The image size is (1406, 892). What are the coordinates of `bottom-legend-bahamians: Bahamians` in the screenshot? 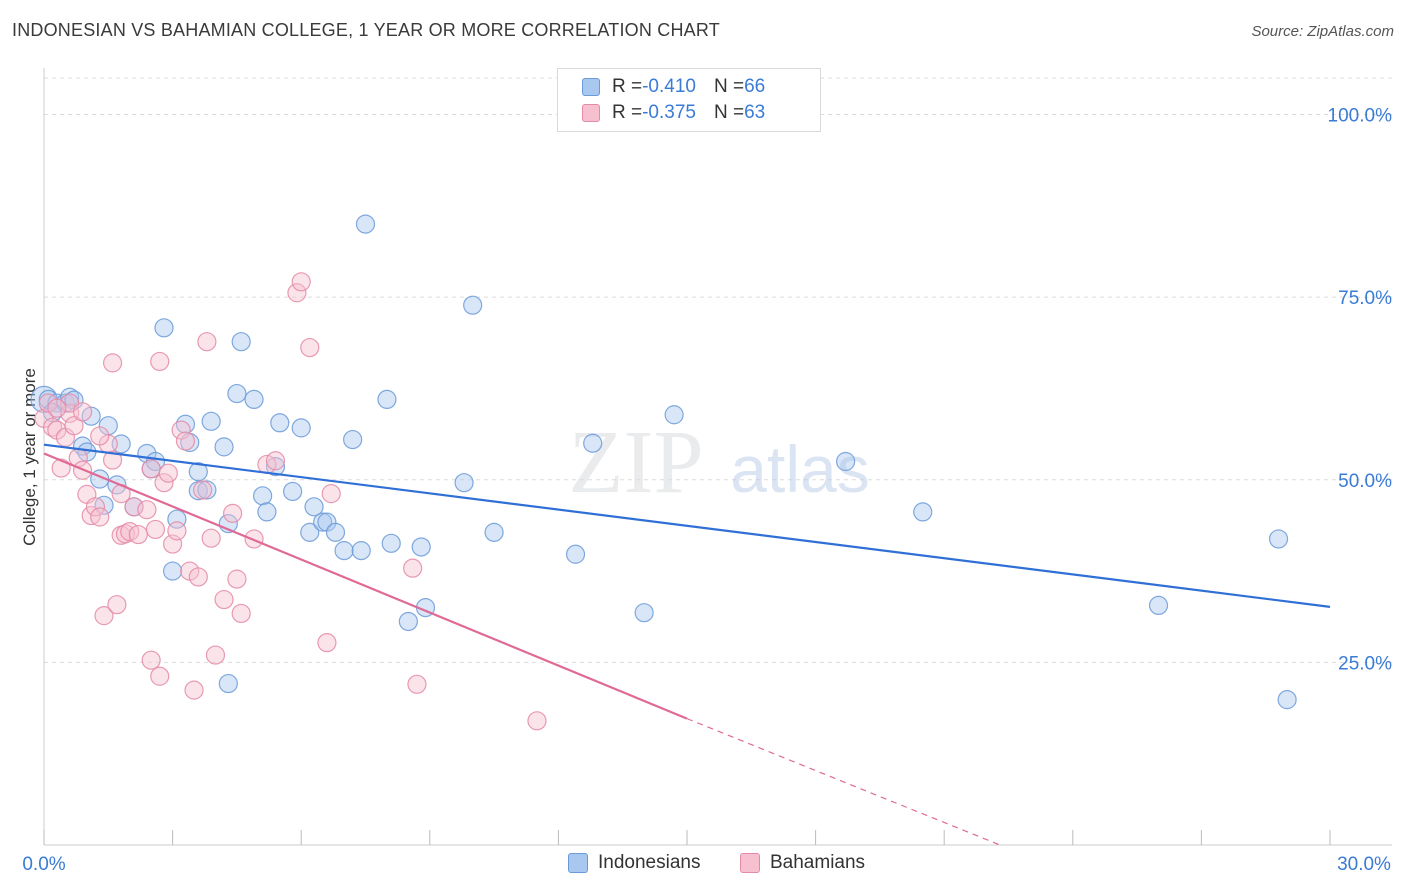 It's located at (802, 863).